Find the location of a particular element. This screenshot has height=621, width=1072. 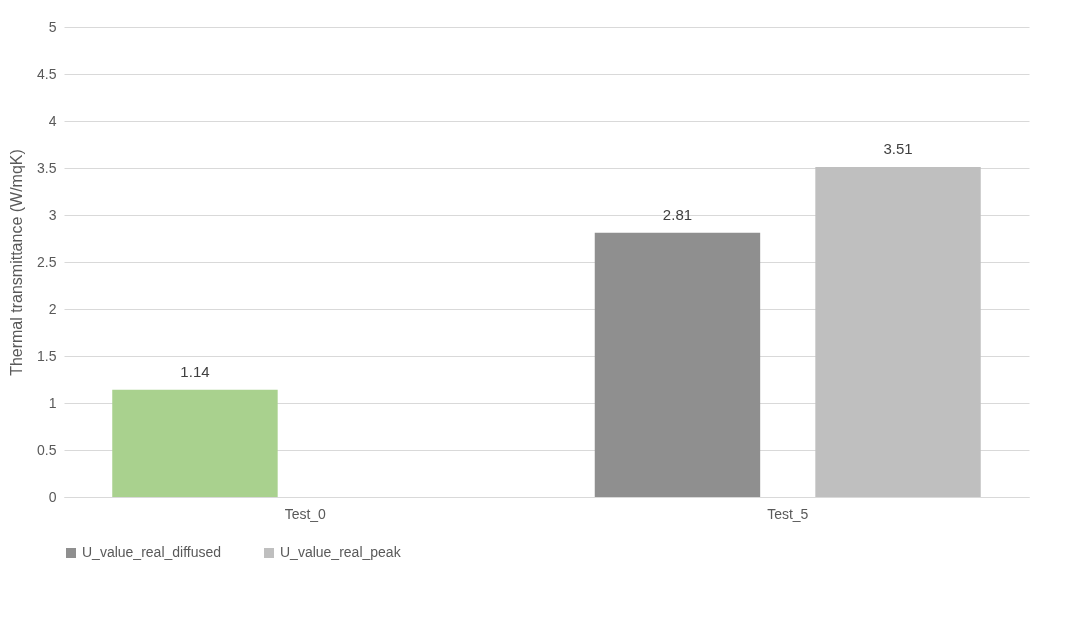

data-label: 1.14 is located at coordinates (195, 371).